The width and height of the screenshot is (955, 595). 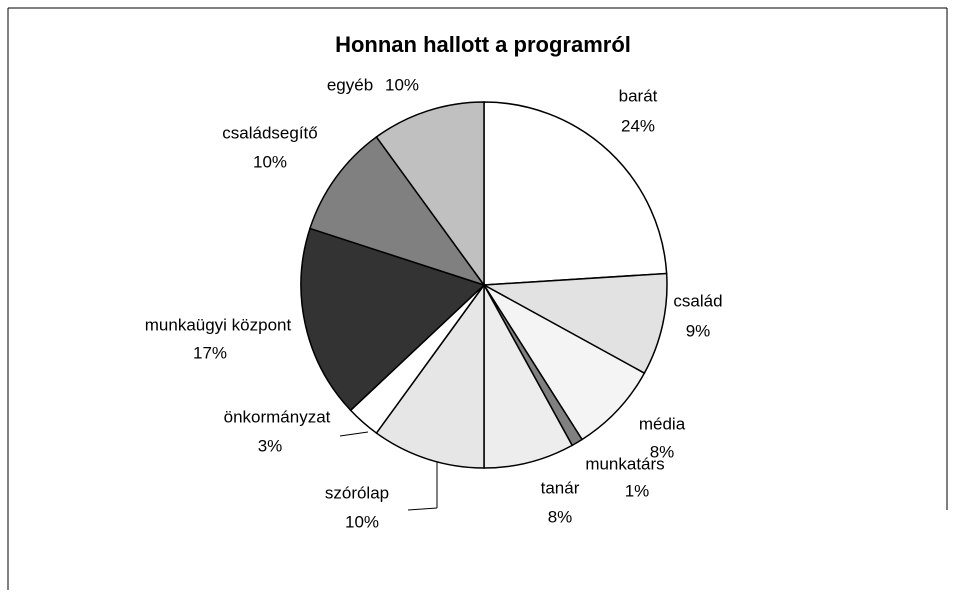 What do you see at coordinates (210, 352) in the screenshot?
I see `slice-value-label: 17%` at bounding box center [210, 352].